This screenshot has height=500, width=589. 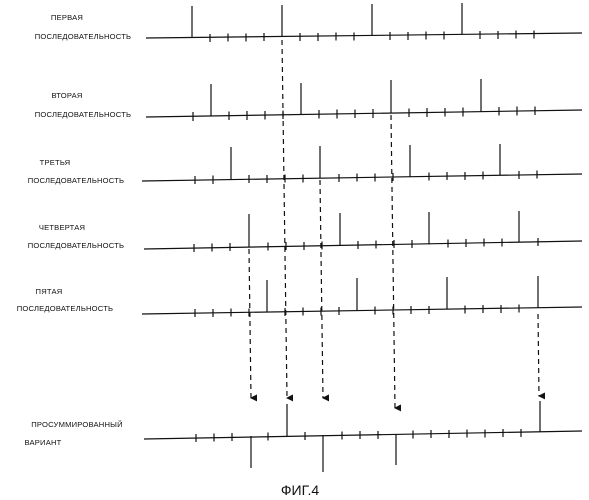 What do you see at coordinates (55, 162) in the screenshot?
I see `label-seq3-line1: ТРЕТЬЯ` at bounding box center [55, 162].